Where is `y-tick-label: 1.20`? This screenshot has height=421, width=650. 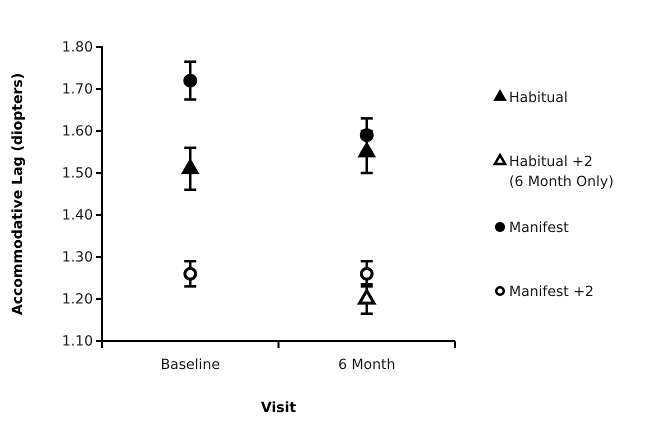
y-tick-label: 1.20 is located at coordinates (77, 299).